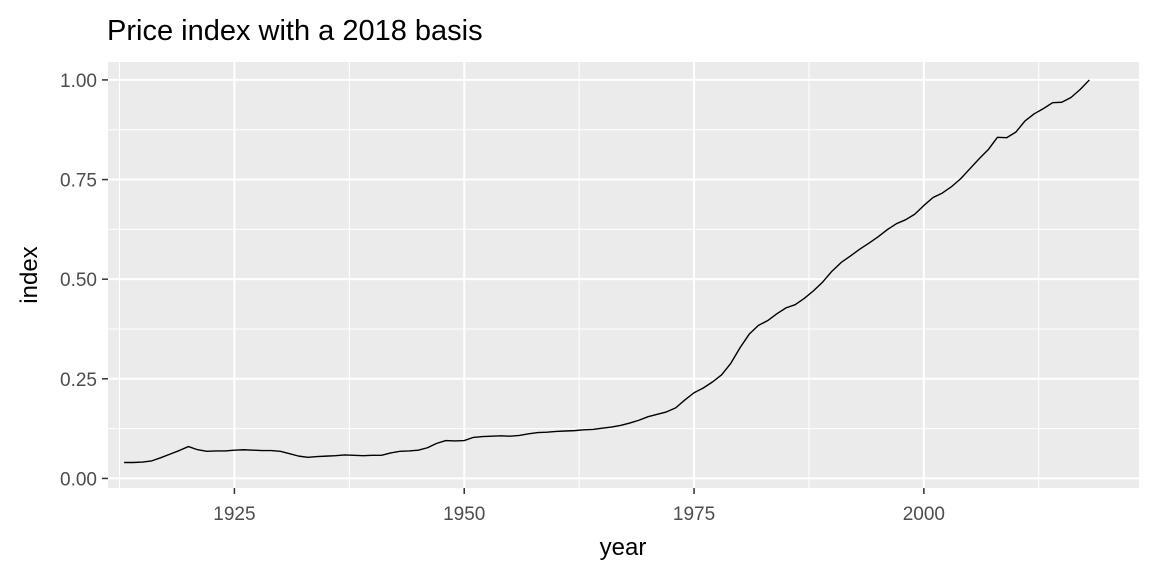 Image resolution: width=1152 pixels, height=576 pixels. What do you see at coordinates (78, 479) in the screenshot?
I see `y-tick-label: 0.00` at bounding box center [78, 479].